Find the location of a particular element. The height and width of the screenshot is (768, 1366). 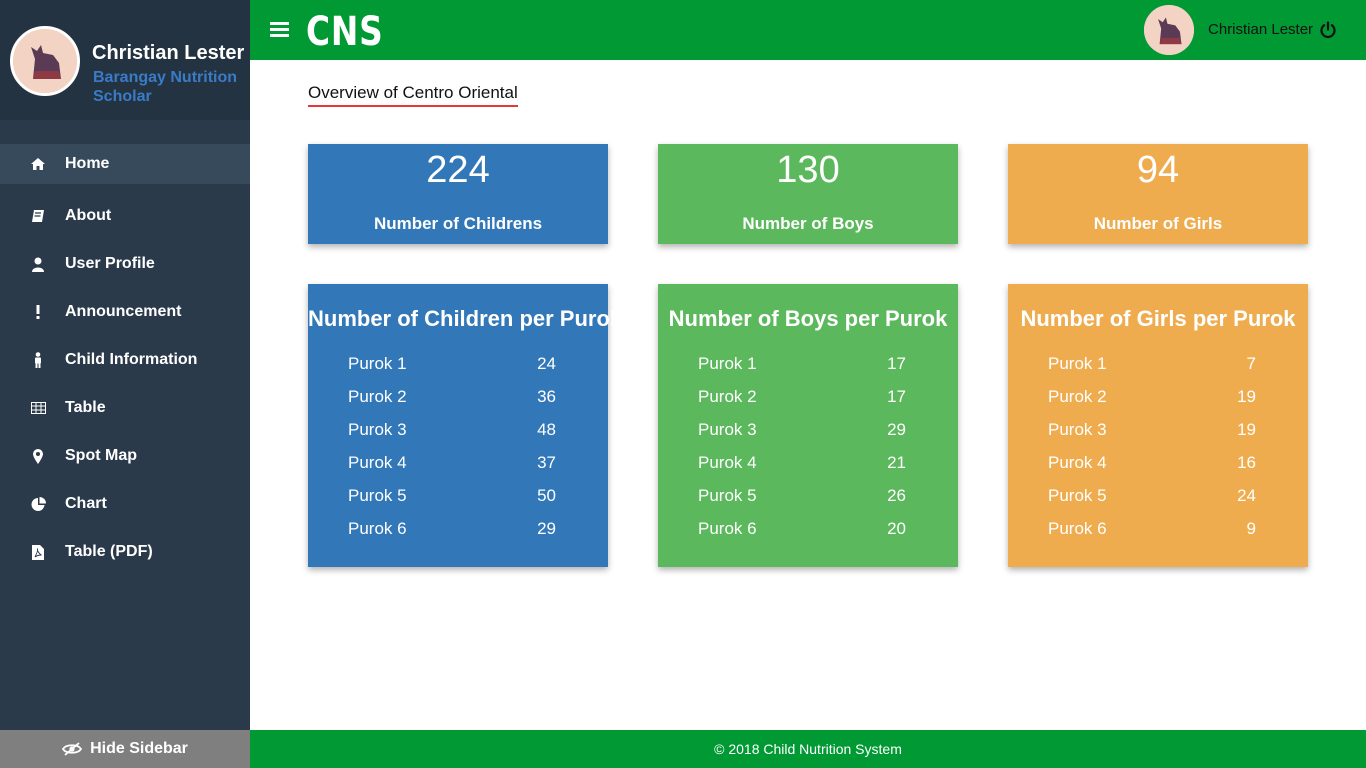

sidebar-item-child-information: Child Information is located at coordinates (125, 360).